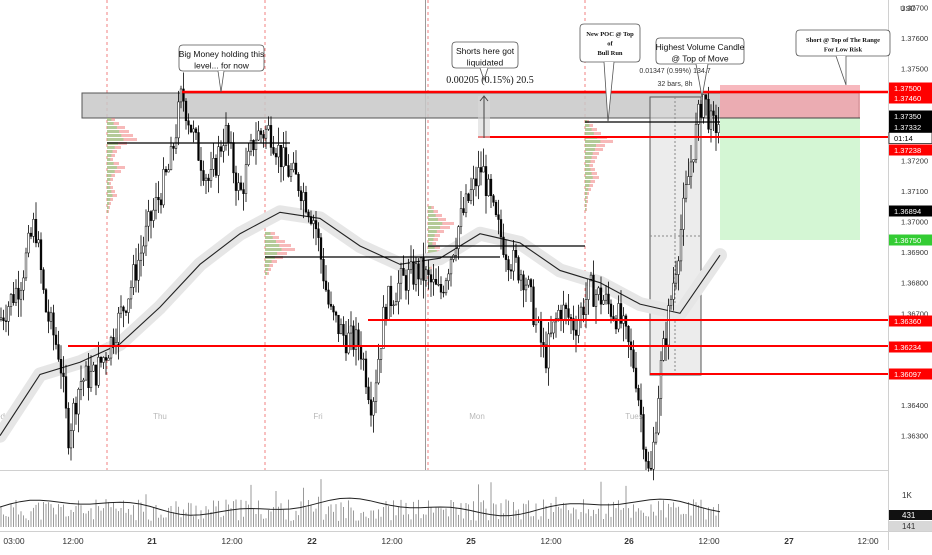 The width and height of the screenshot is (932, 555). Describe the element at coordinates (702, 80) in the screenshot. I see `callout-pointer` at that location.